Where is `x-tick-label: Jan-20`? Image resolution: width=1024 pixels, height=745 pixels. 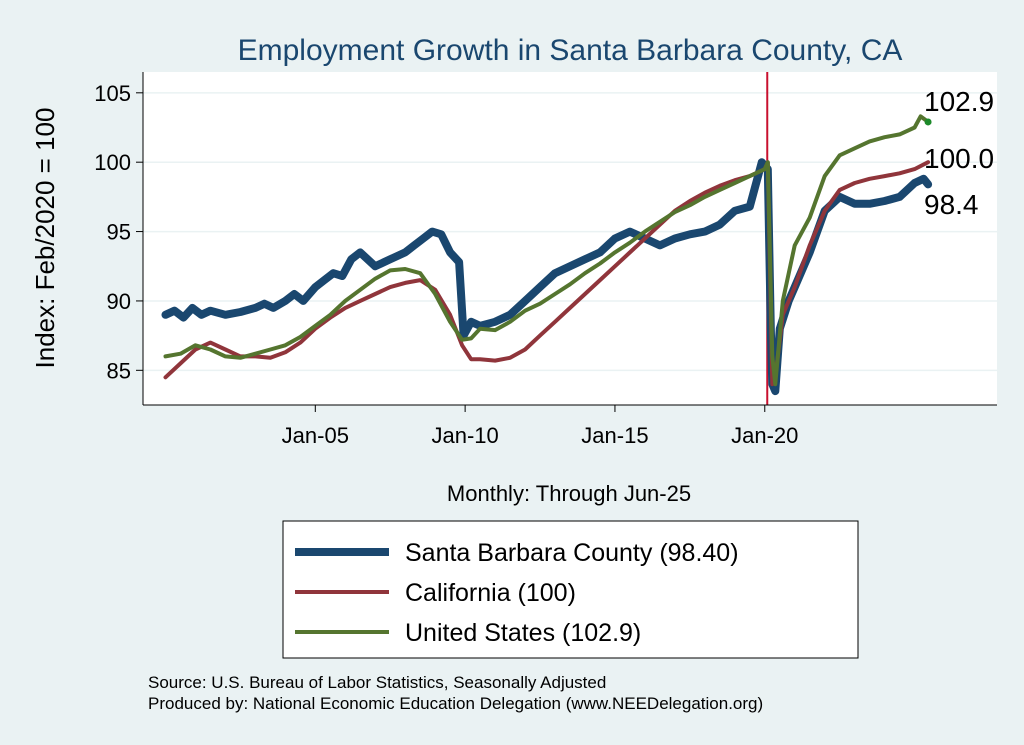
x-tick-label: Jan-20 is located at coordinates (764, 435).